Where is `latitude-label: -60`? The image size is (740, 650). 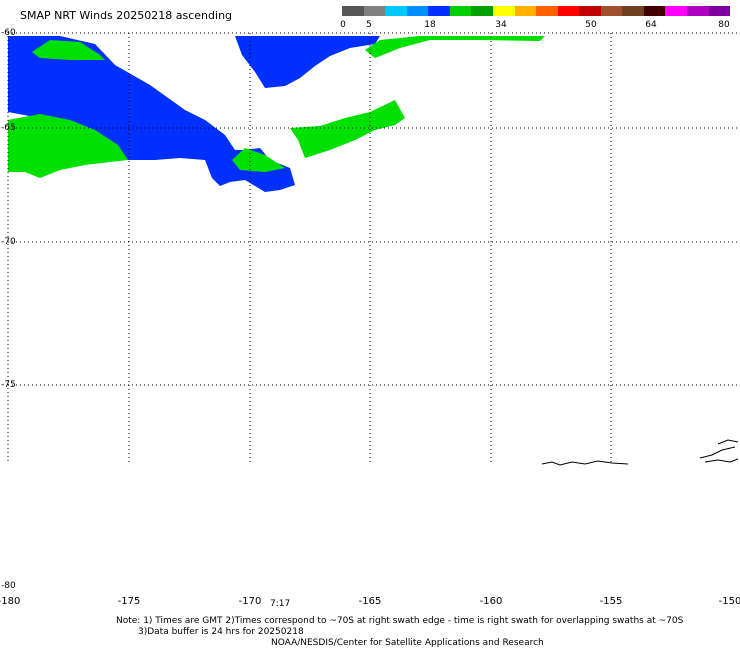 latitude-label: -60 is located at coordinates (8, 33).